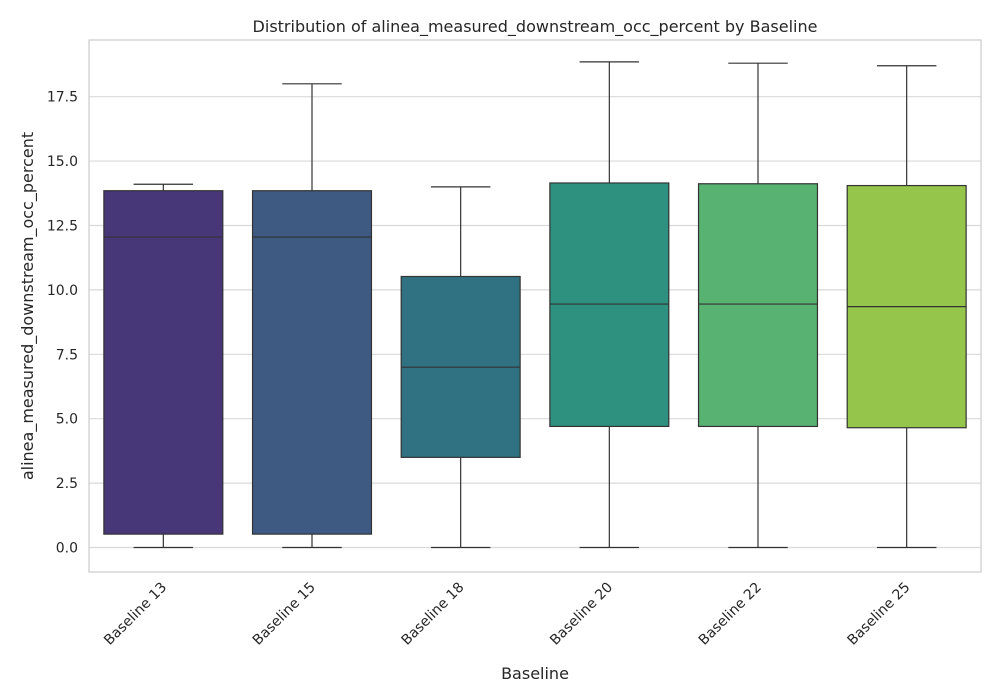  I want to click on y-tick-label: 2.5, so click(67, 484).